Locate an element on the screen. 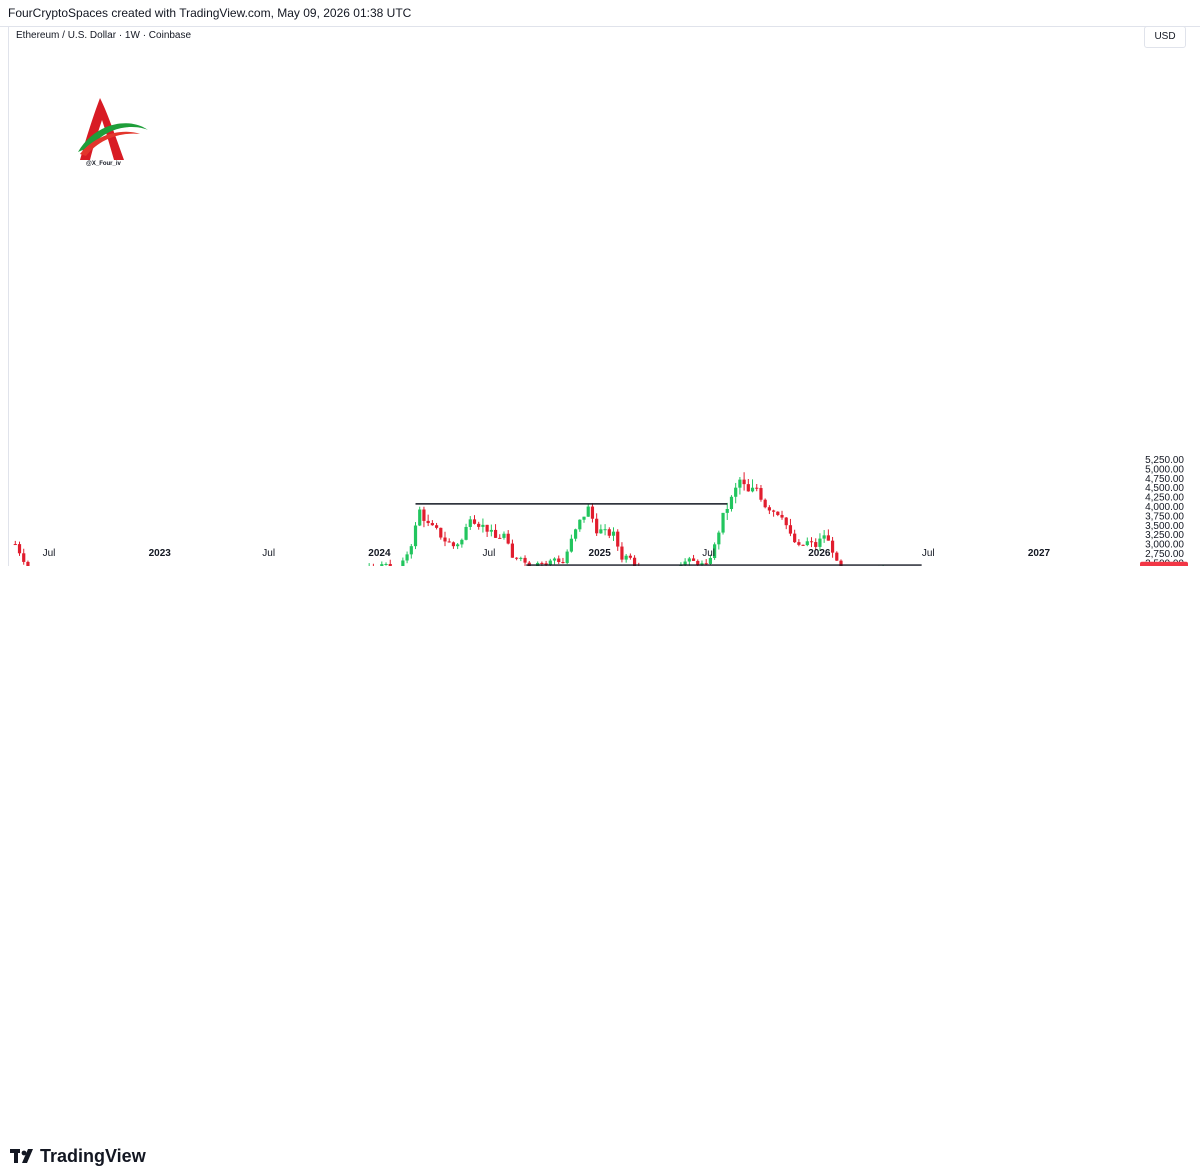 This screenshot has width=1200, height=1167. y-tick-label: 3,750.00 is located at coordinates (1164, 516).